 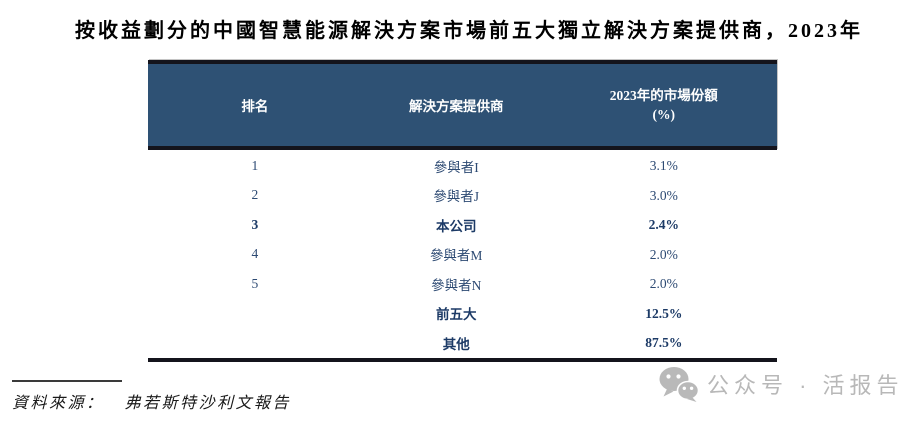 I want to click on table-row: 1 參與者I 3.1%, so click(x=462, y=166).